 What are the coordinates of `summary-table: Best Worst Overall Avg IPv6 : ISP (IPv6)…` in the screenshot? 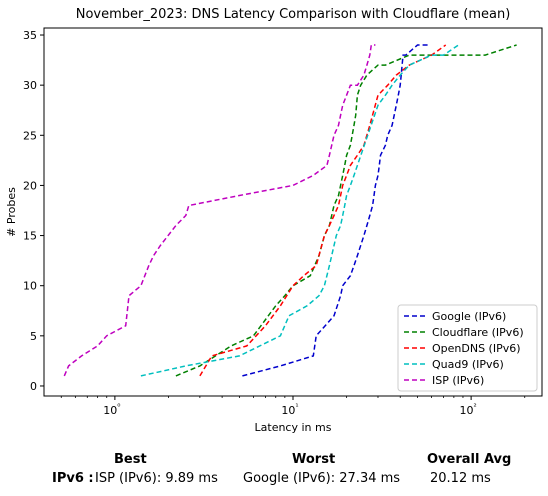 It's located at (274, 471).